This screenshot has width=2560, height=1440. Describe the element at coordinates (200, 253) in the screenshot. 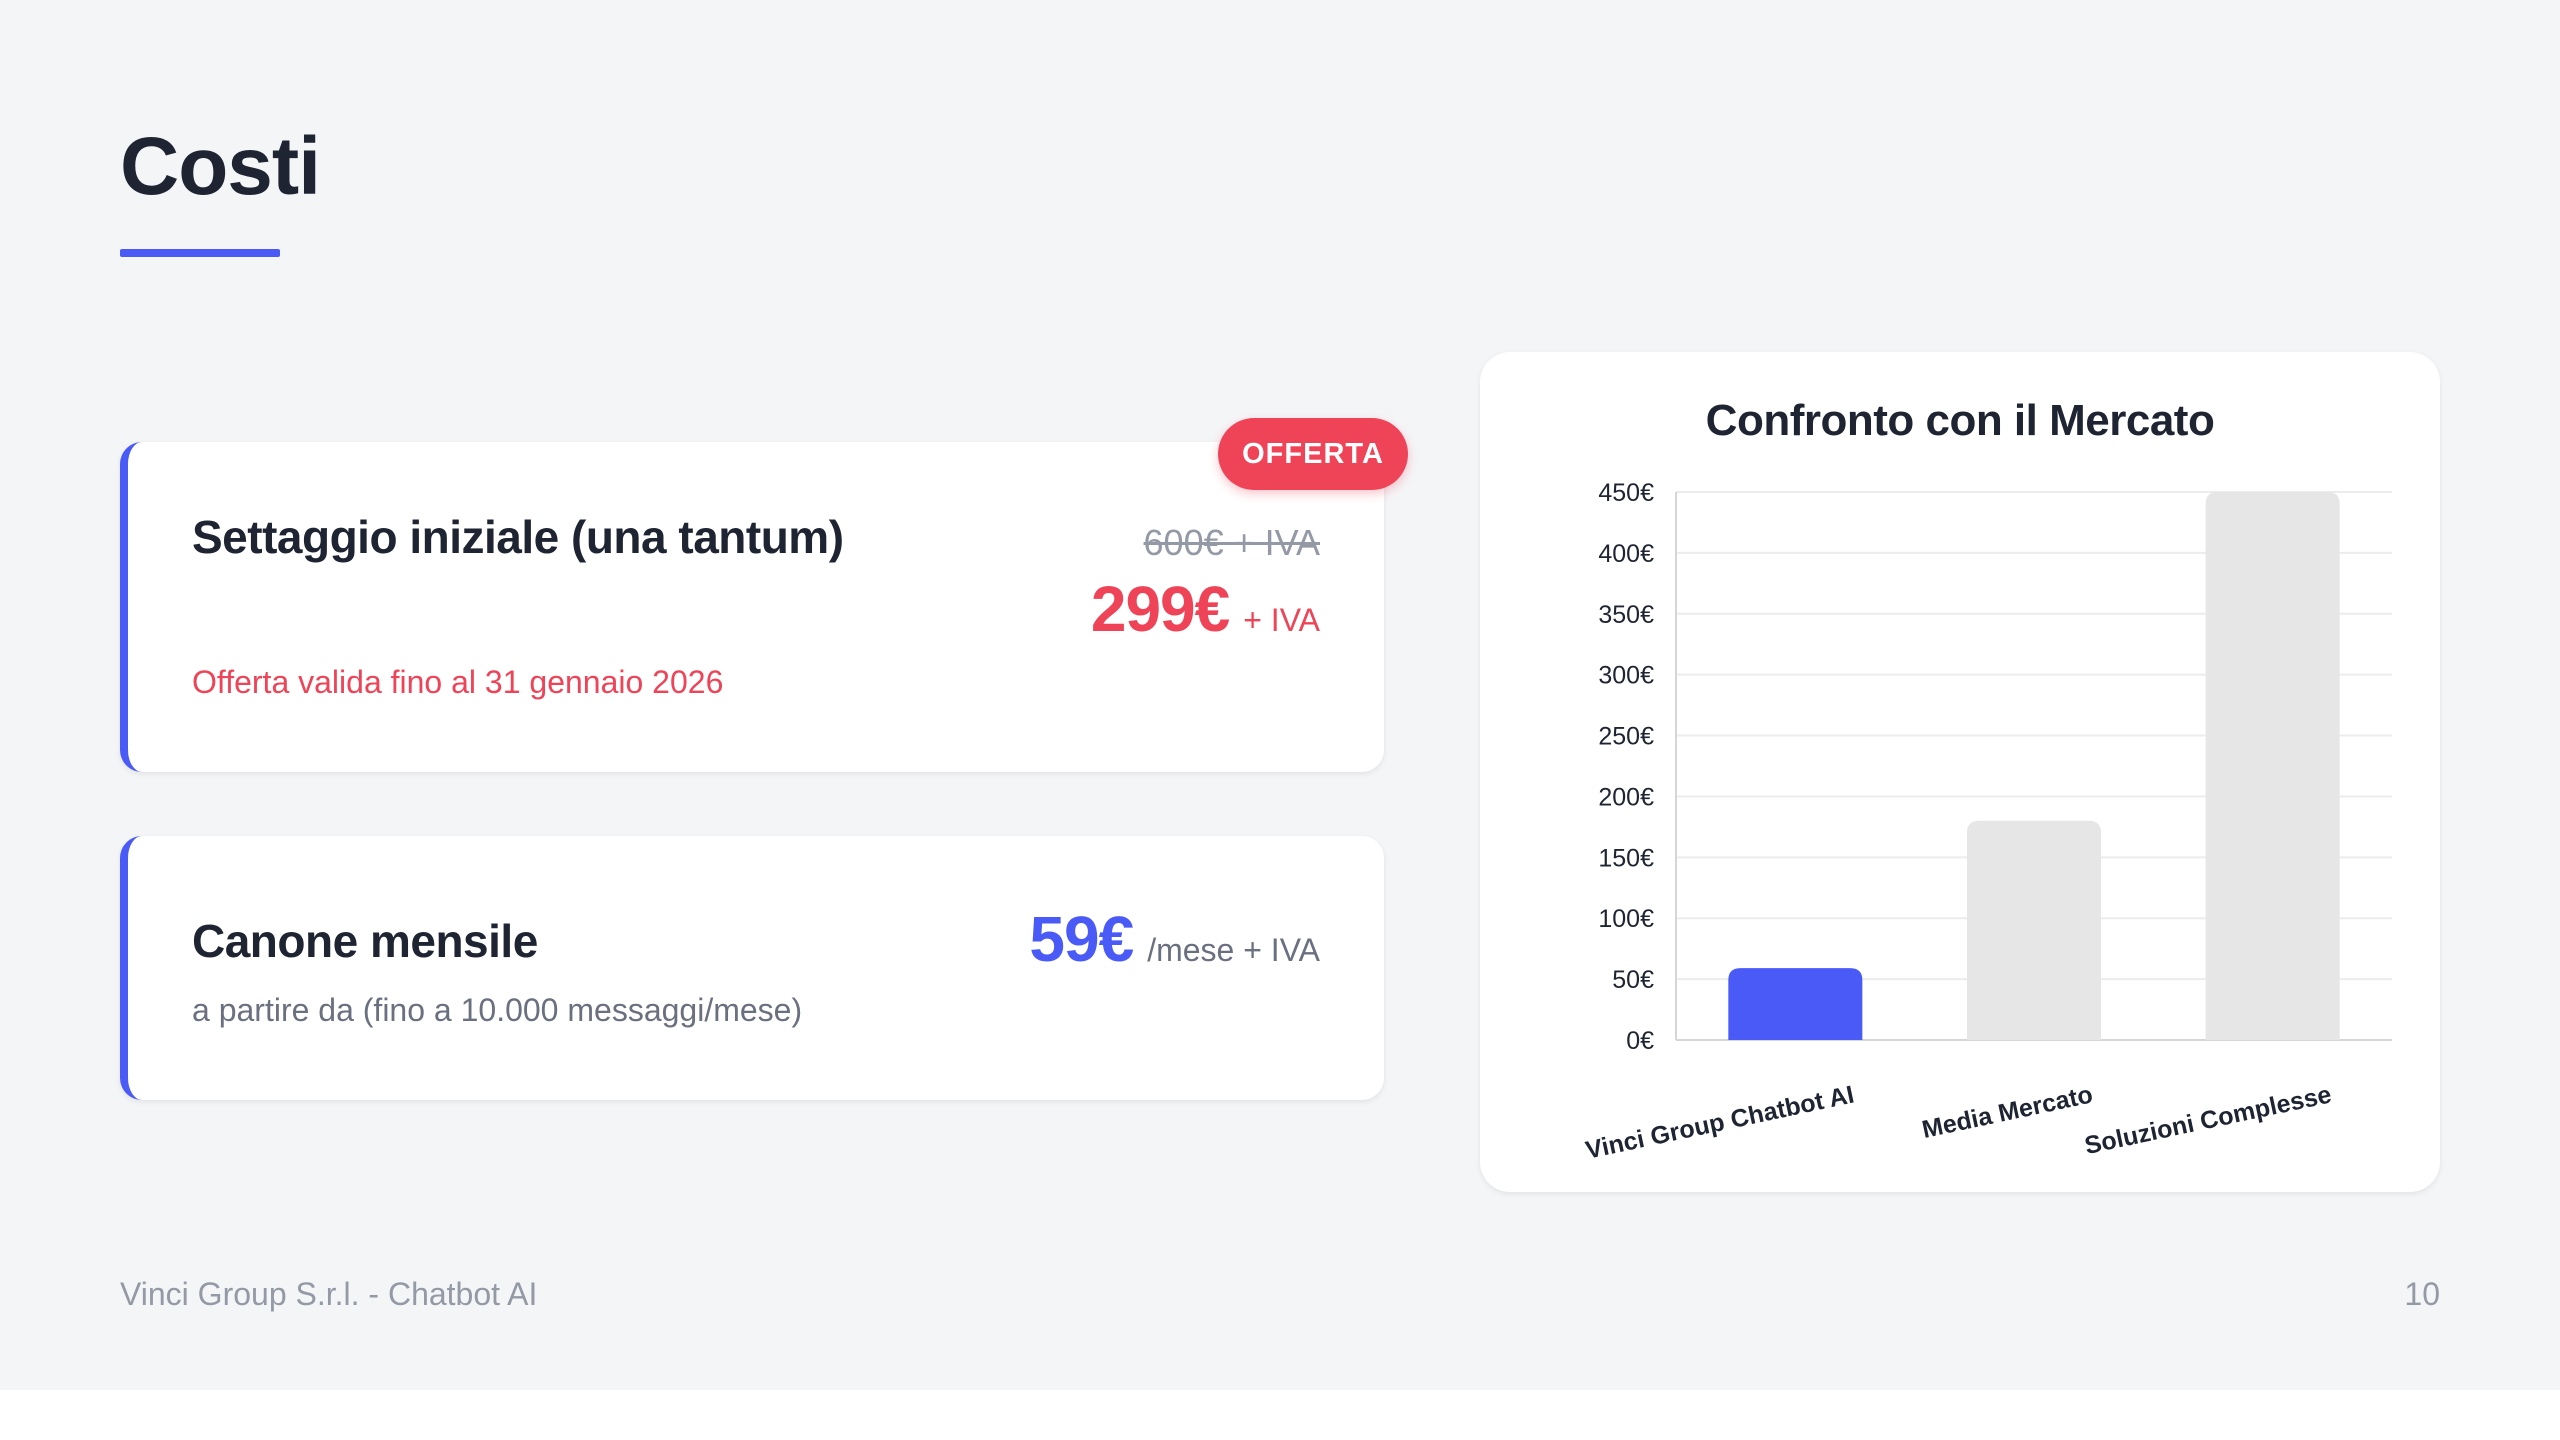

I see `title-underline` at that location.